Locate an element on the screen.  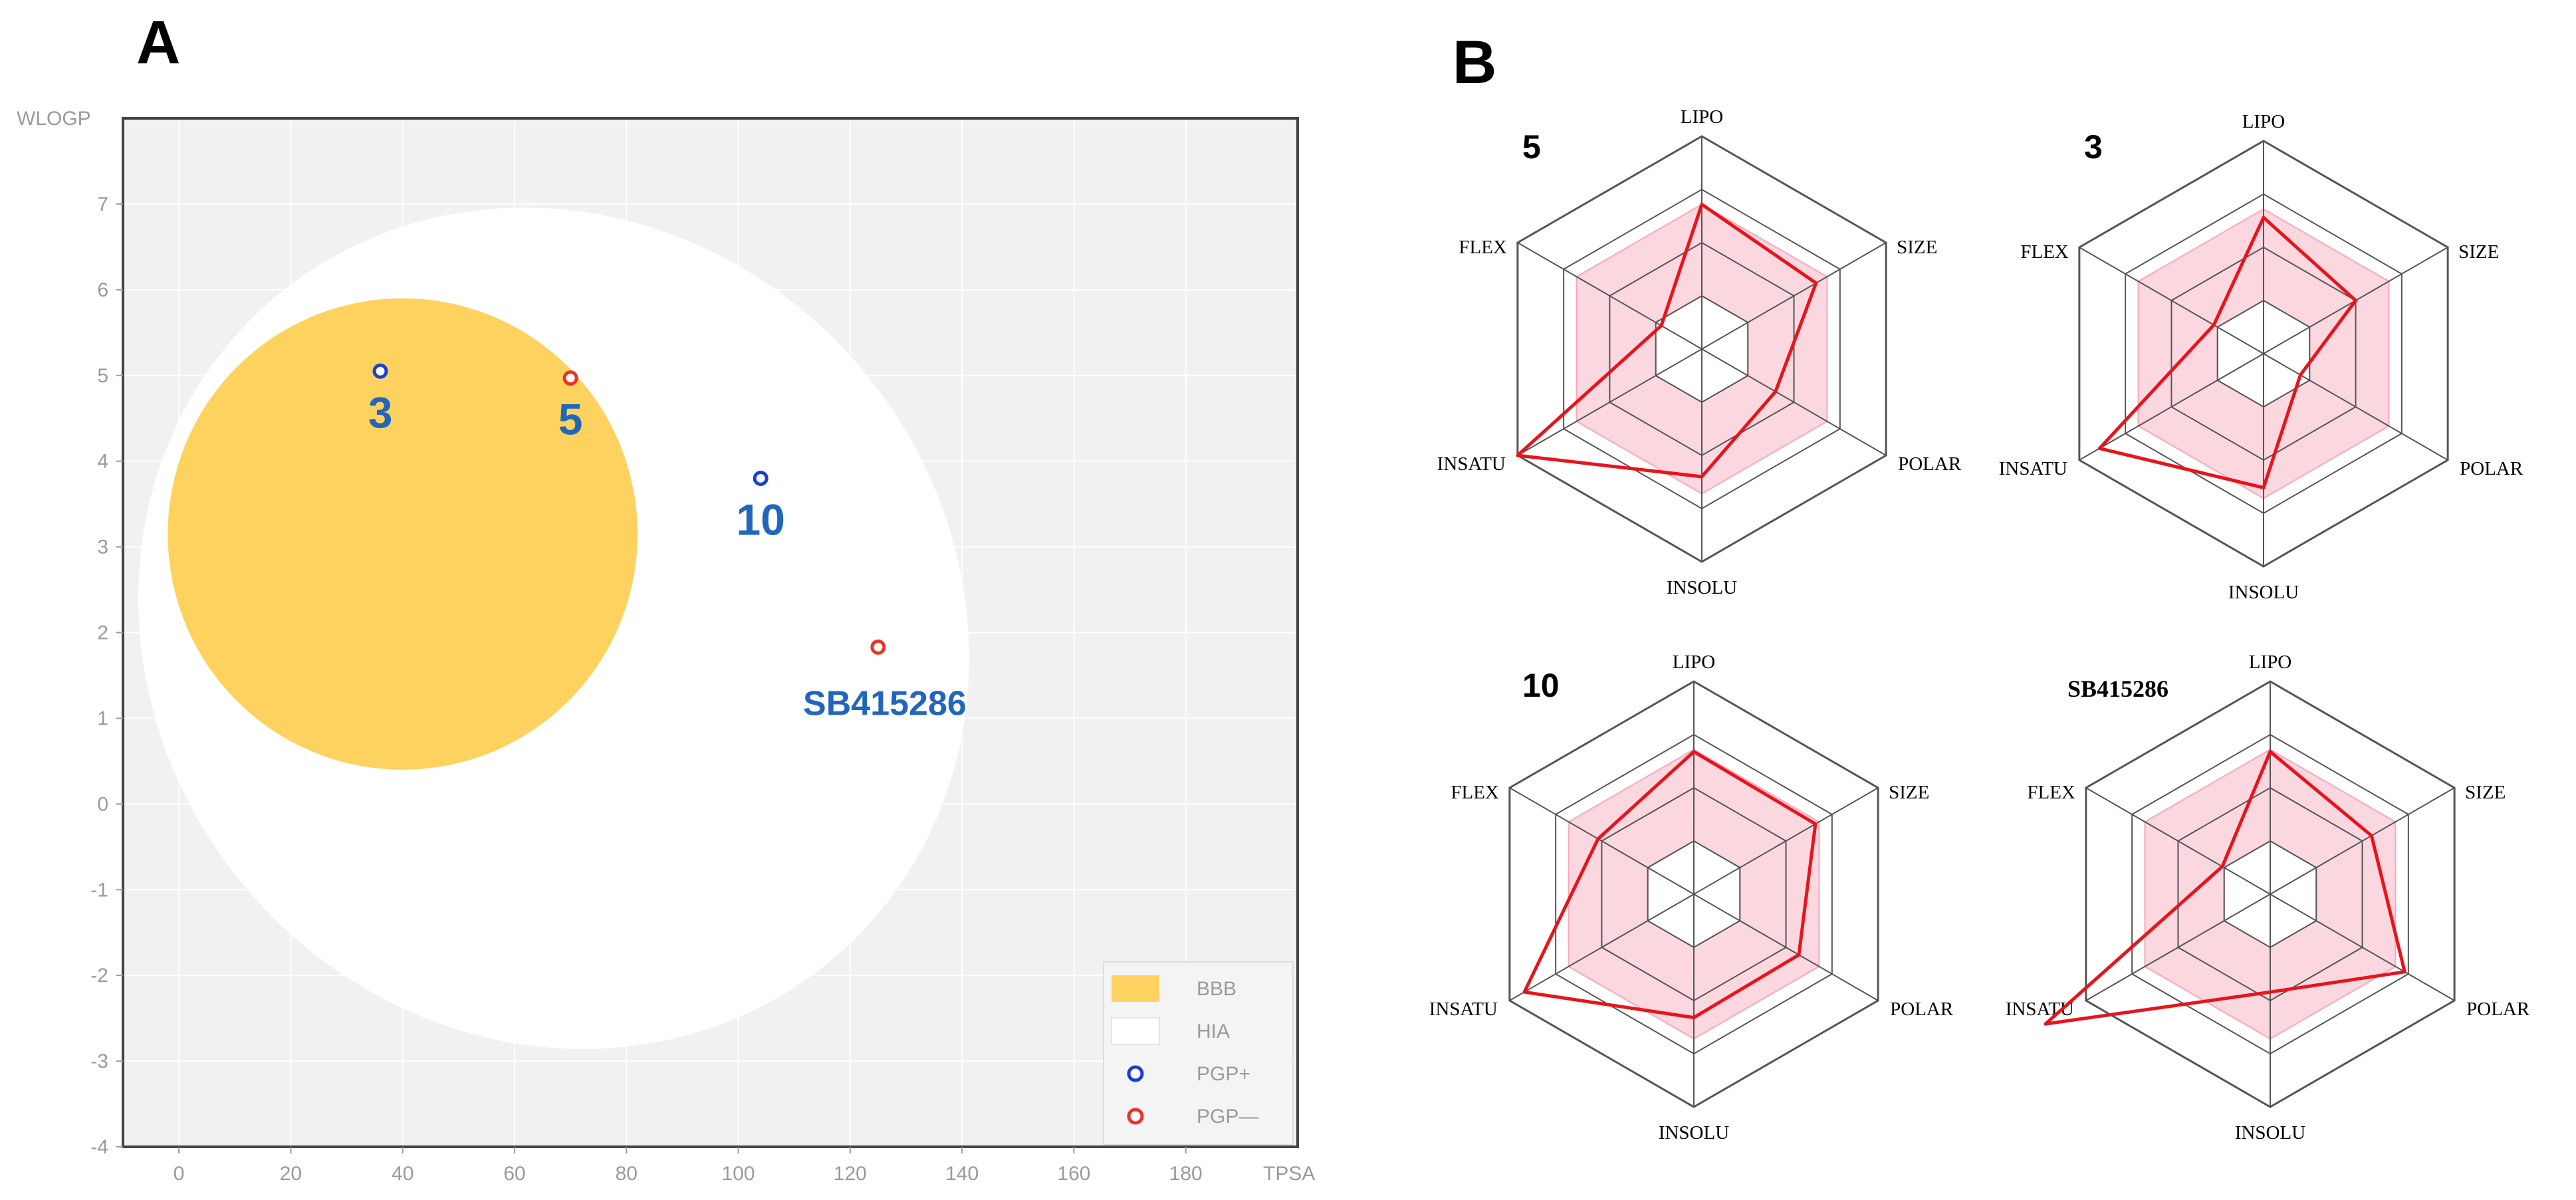
point-label-3: 3 is located at coordinates (380, 412).